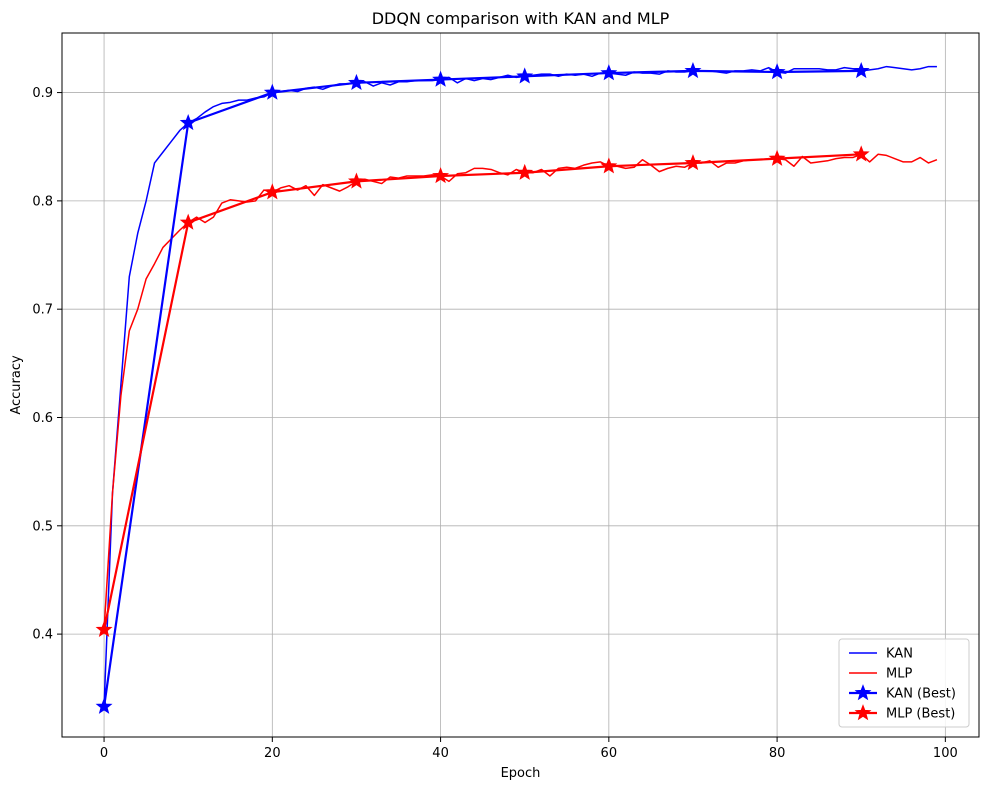 This screenshot has height=790, width=989. Describe the element at coordinates (777, 753) in the screenshot. I see `x-tick-label: 80` at that location.